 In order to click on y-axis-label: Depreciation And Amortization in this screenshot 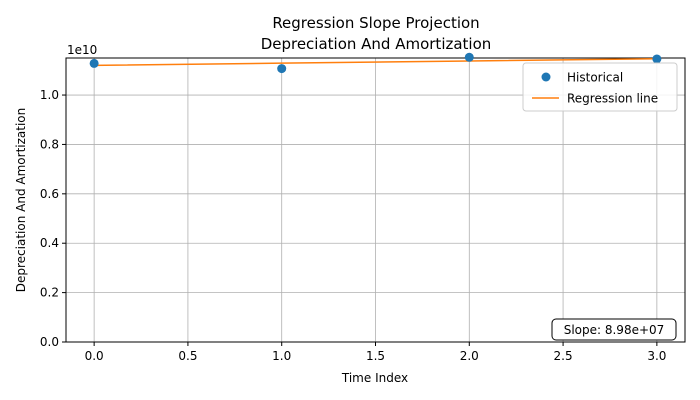, I will do `click(21, 200)`.